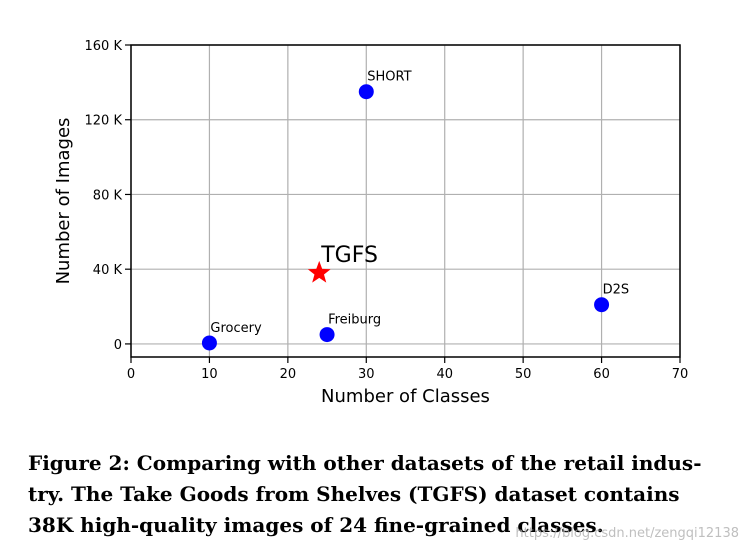 The height and width of the screenshot is (553, 745). Describe the element at coordinates (354, 320) in the screenshot. I see `point-label-freiburg: Freiburg` at that location.